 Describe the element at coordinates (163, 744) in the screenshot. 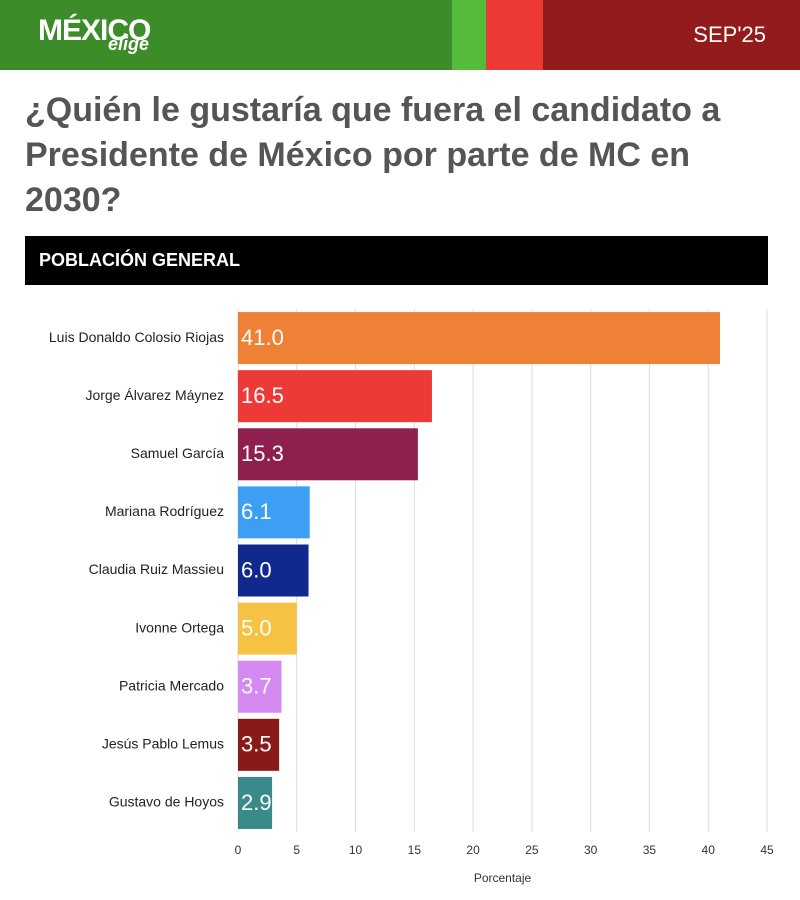

I see `y-tick-label: Jesús Pablo Lemus` at that location.